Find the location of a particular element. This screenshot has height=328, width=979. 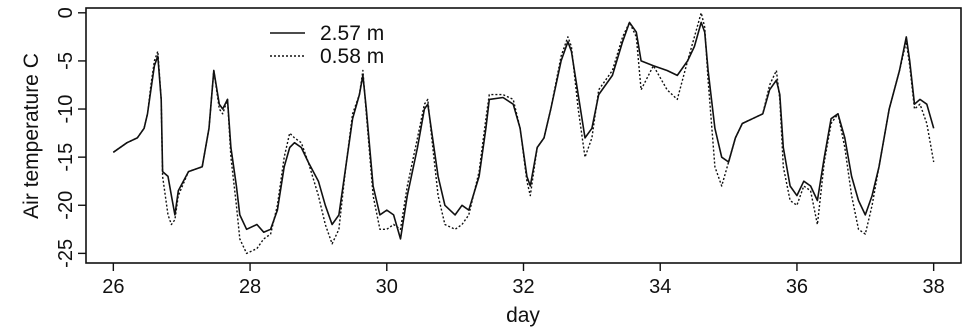

x-tick-label: 32 is located at coordinates (523, 287).